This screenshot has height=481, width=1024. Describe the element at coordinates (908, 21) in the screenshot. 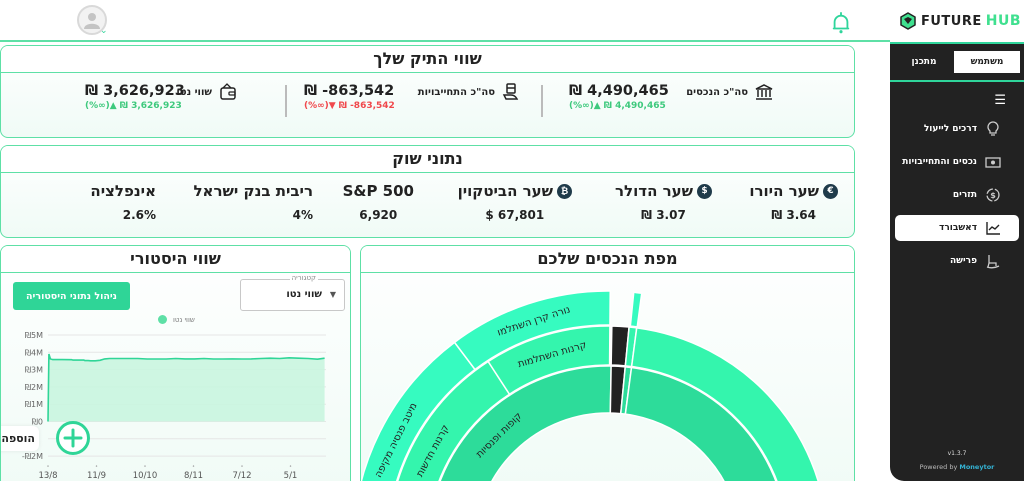

I see `logo-cube-icon` at that location.